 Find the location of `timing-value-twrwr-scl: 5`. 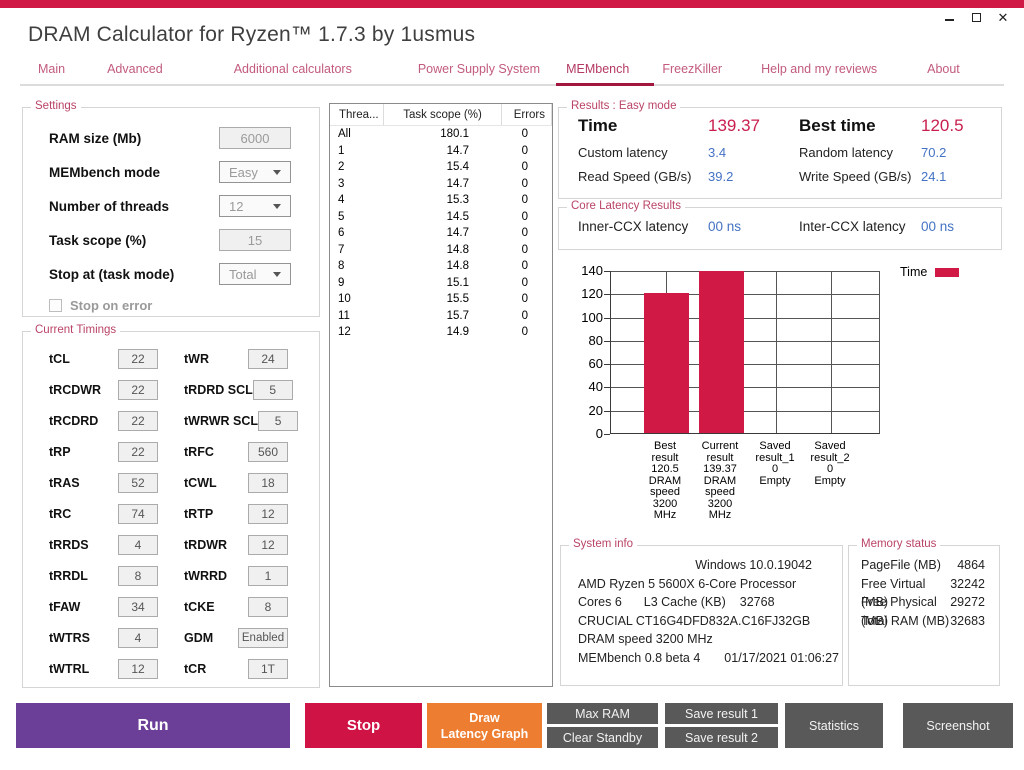

timing-value-twrwr-scl: 5 is located at coordinates (278, 420).